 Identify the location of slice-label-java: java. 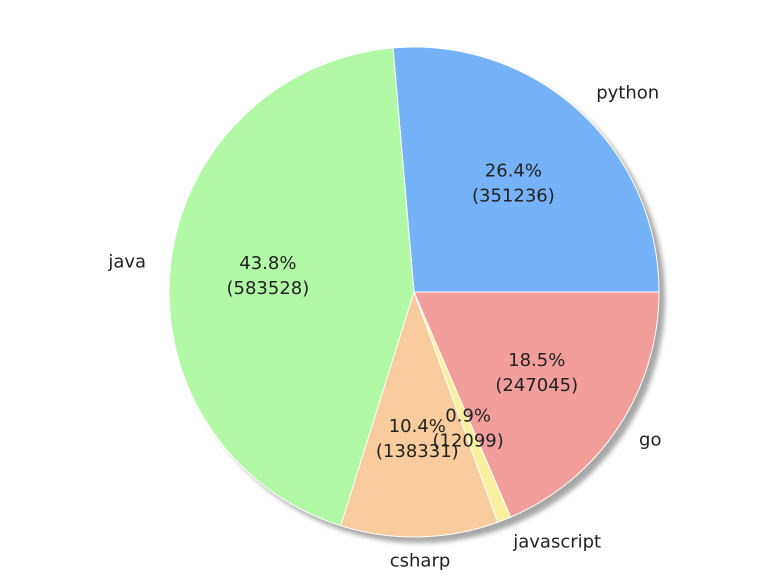
(126, 262).